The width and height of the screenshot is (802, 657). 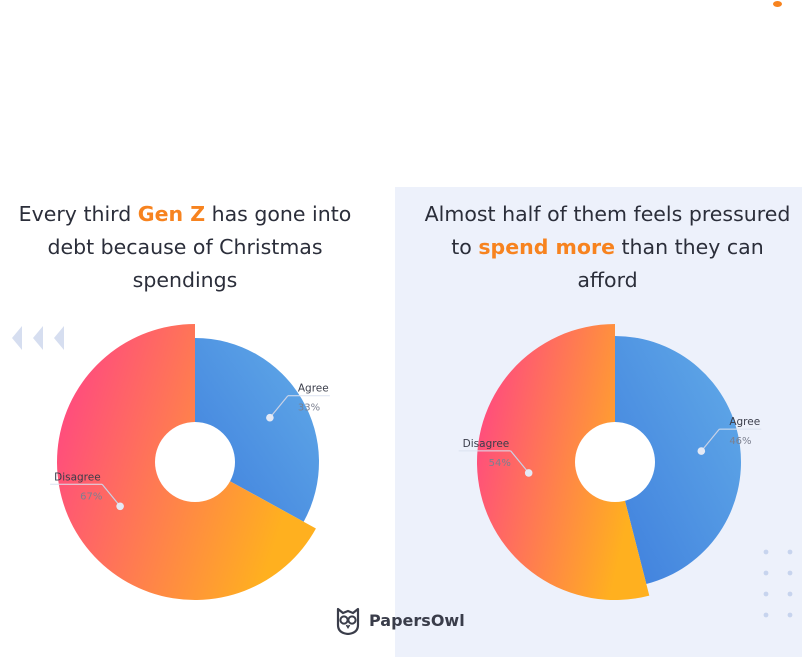 I want to click on title-highlight: spend more, so click(x=546, y=247).